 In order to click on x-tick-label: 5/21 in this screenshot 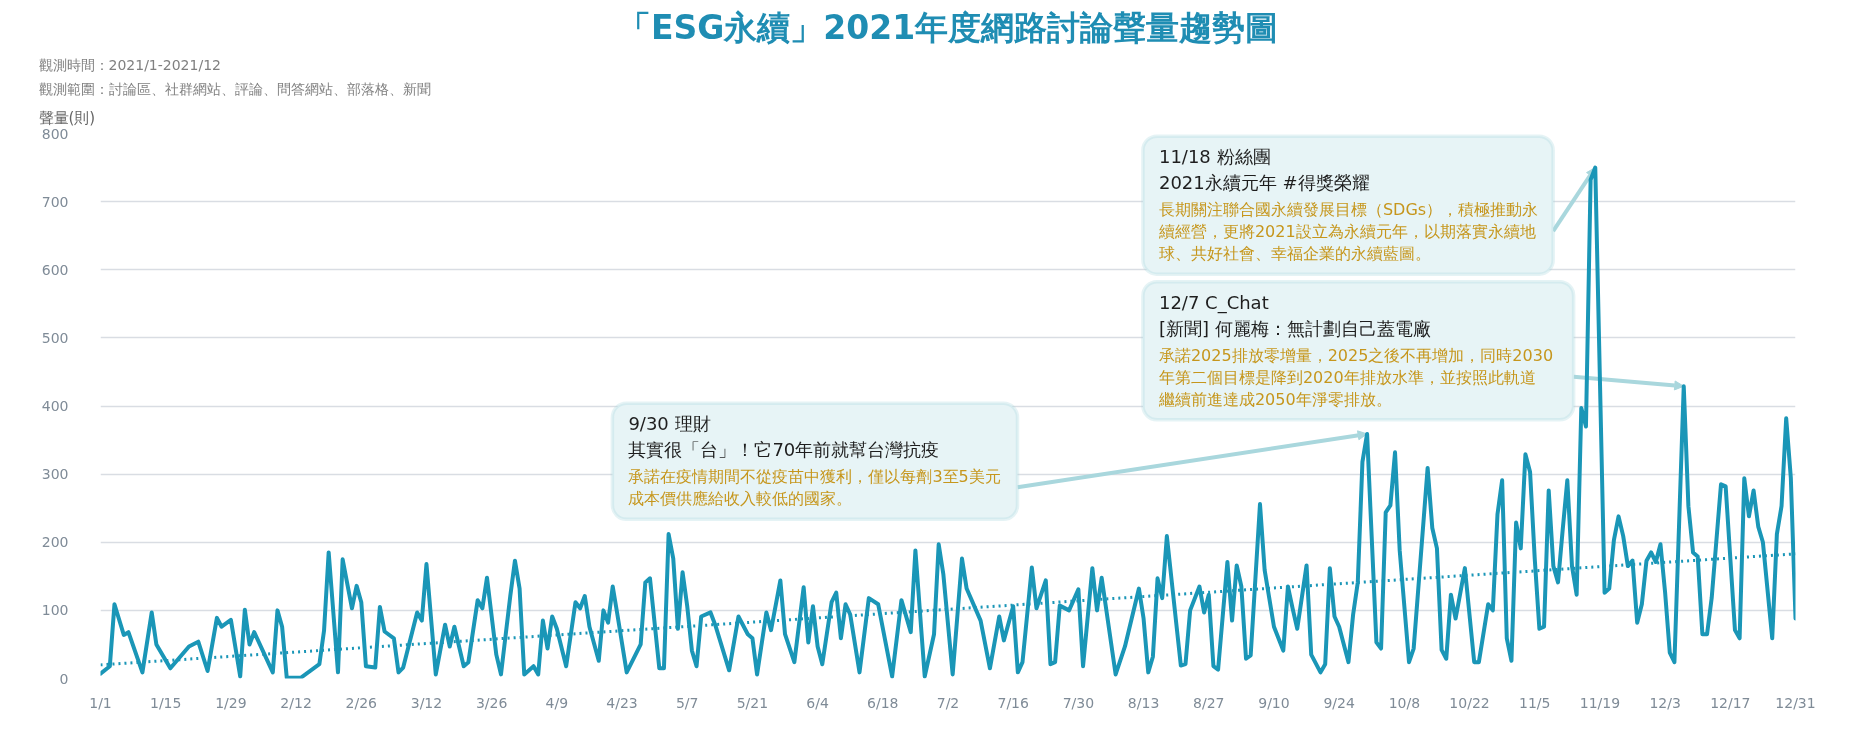, I will do `click(752, 702)`.